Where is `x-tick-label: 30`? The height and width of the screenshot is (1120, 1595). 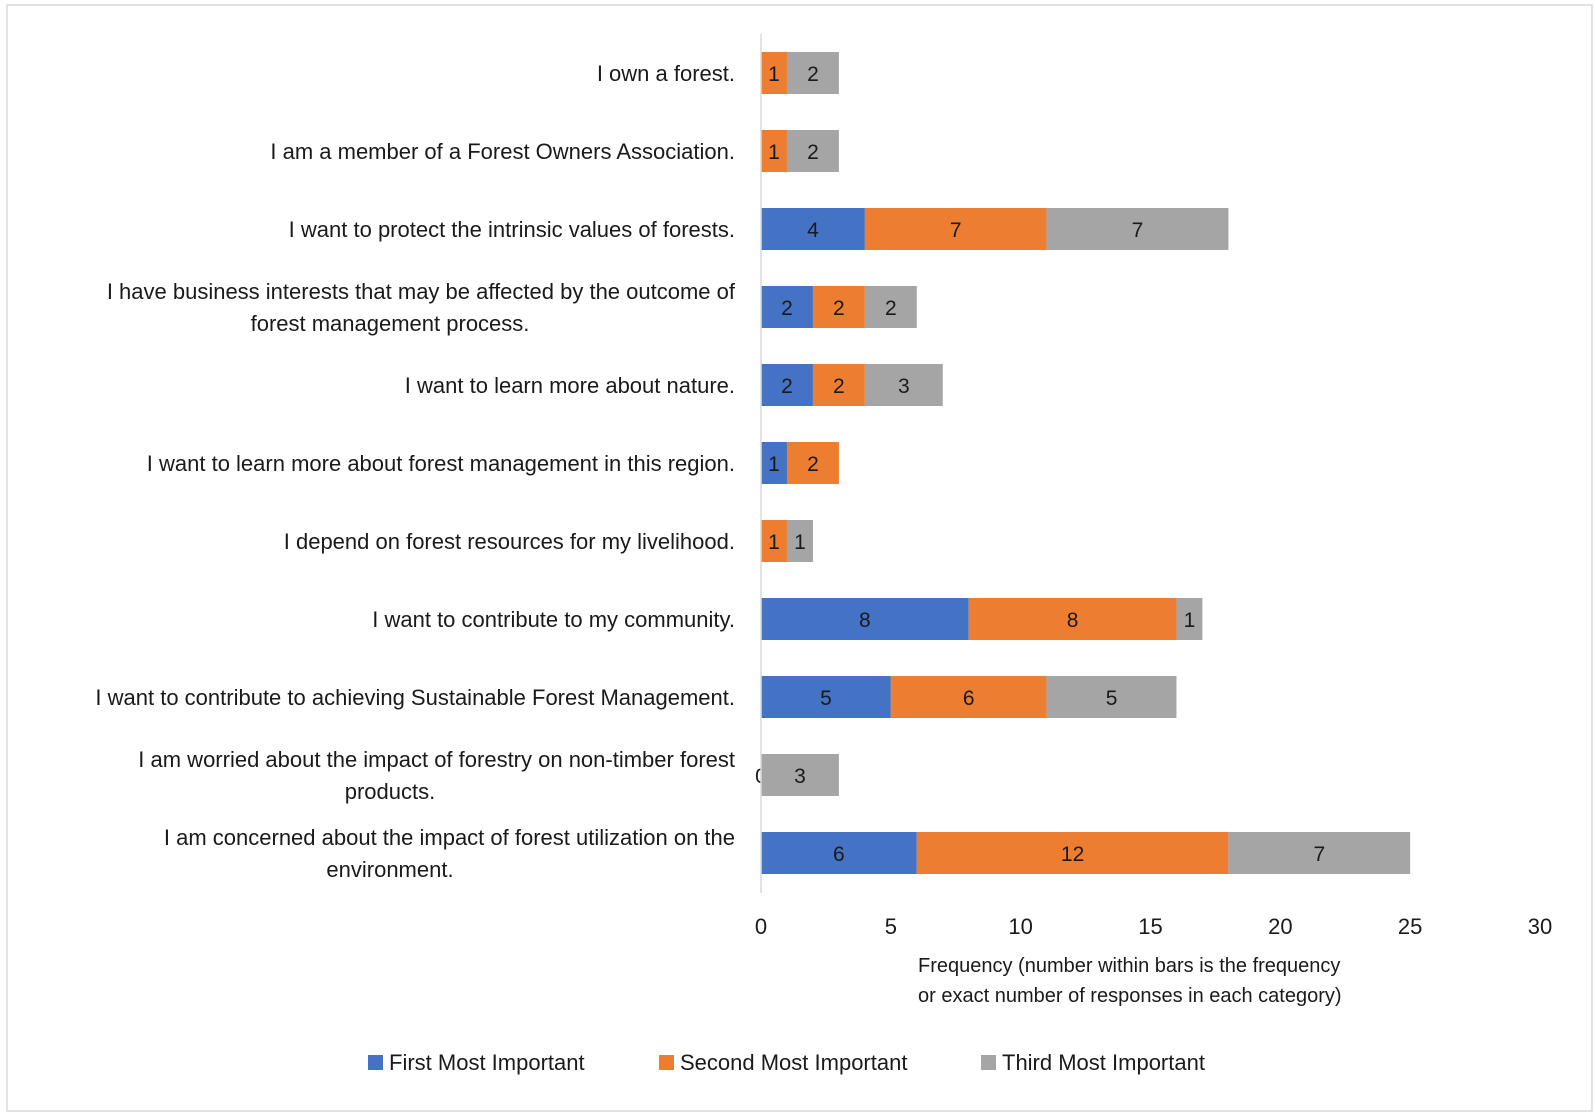 x-tick-label: 30 is located at coordinates (1540, 926).